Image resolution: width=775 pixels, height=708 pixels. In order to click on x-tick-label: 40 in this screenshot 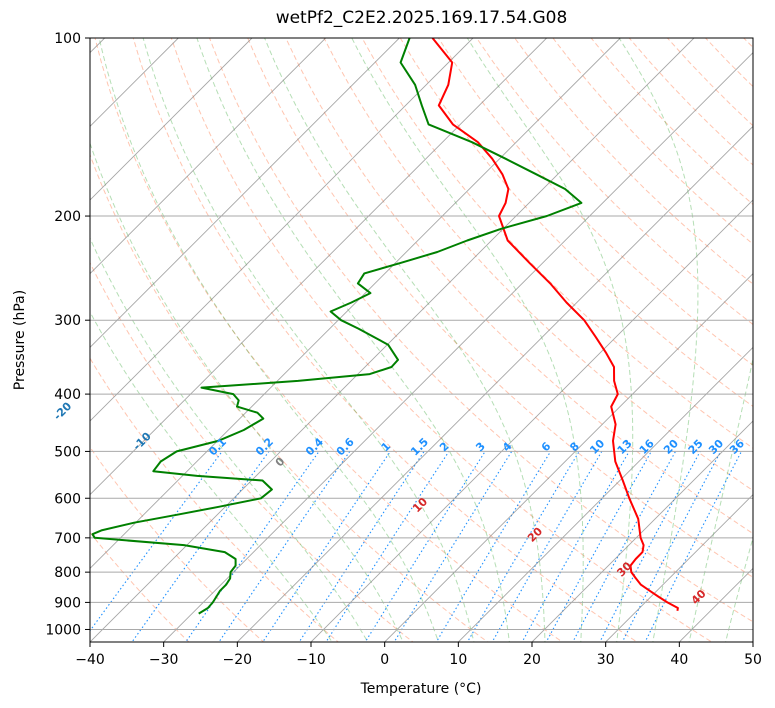, I will do `click(679, 660)`.